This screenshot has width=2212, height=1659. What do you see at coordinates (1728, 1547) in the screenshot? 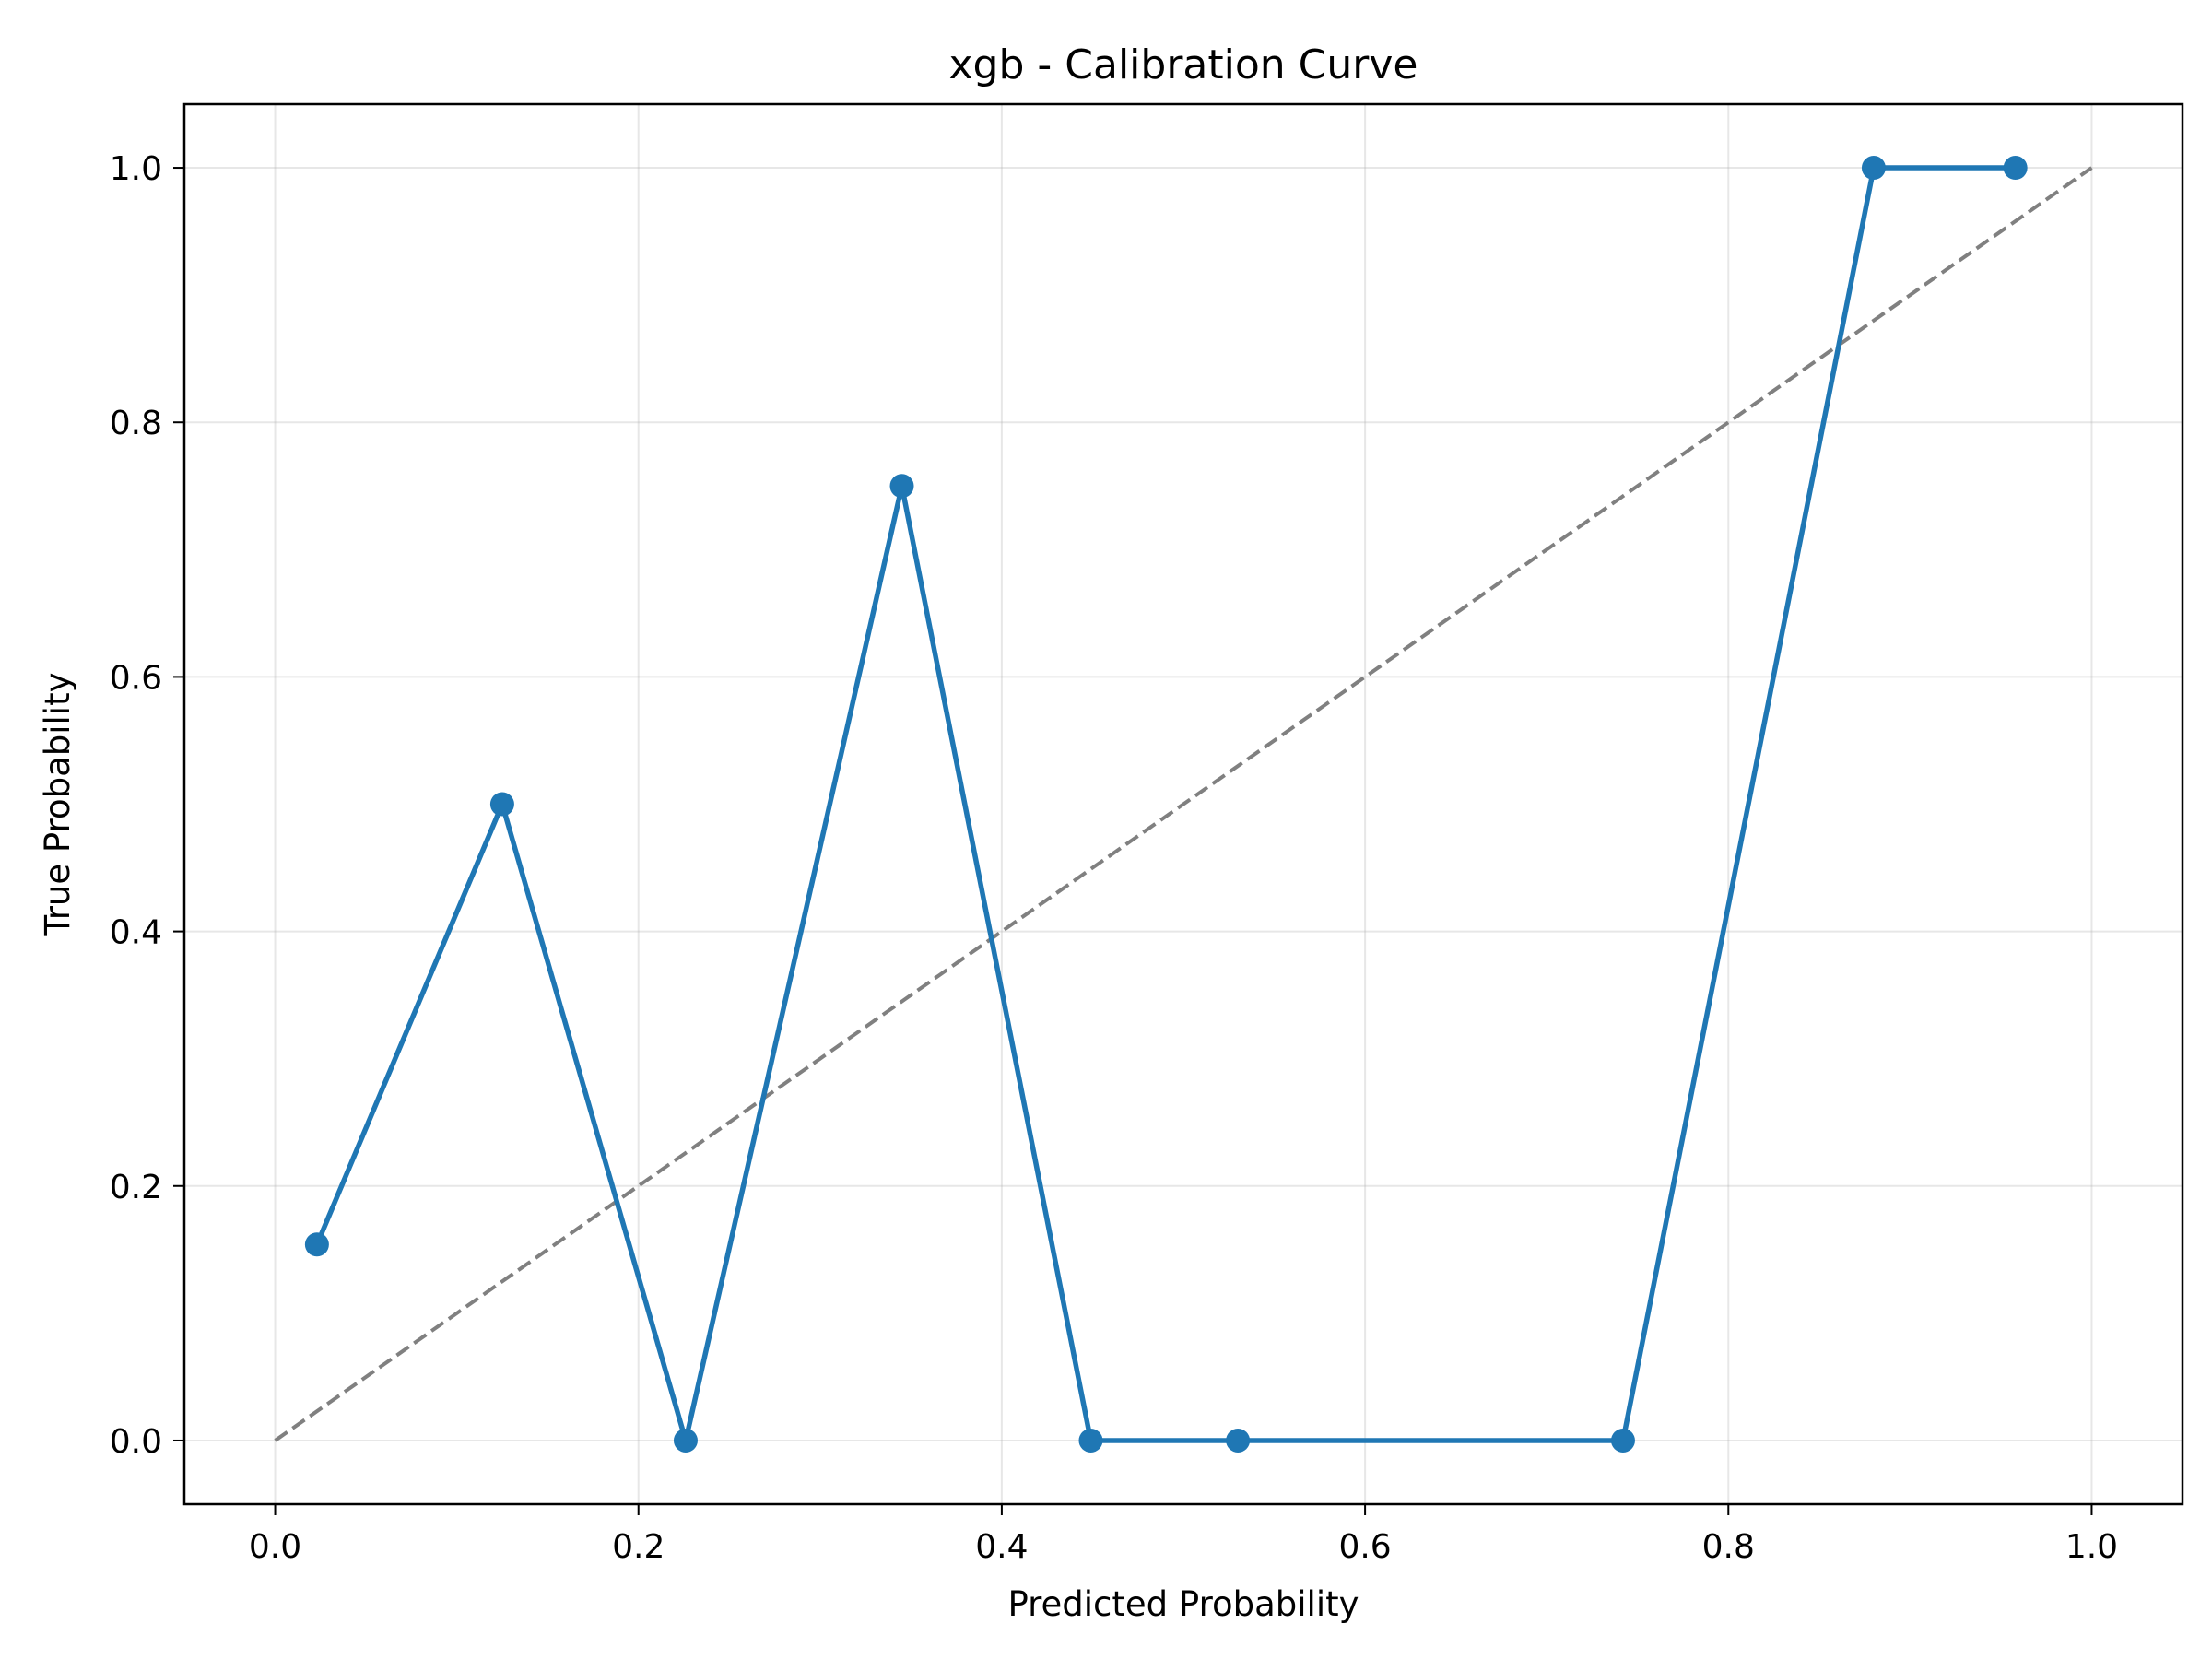
I see `x-tick-label: 0.8` at bounding box center [1728, 1547].